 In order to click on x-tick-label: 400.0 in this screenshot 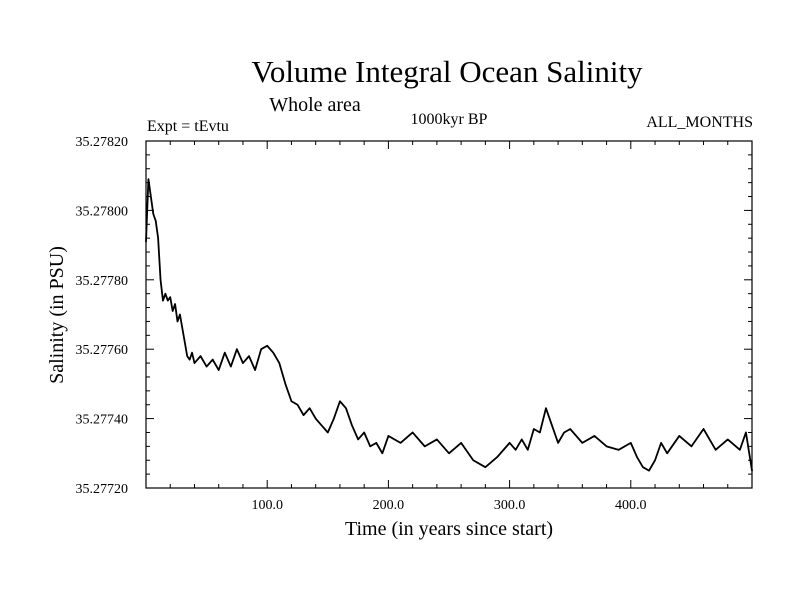, I will do `click(631, 505)`.